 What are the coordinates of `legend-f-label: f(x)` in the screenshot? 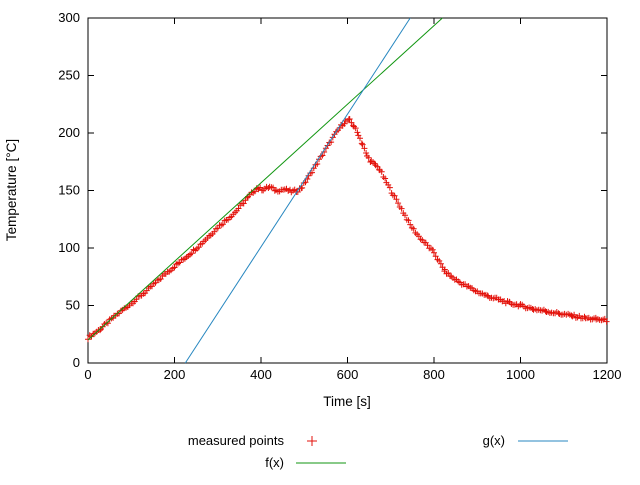 It's located at (274, 462).